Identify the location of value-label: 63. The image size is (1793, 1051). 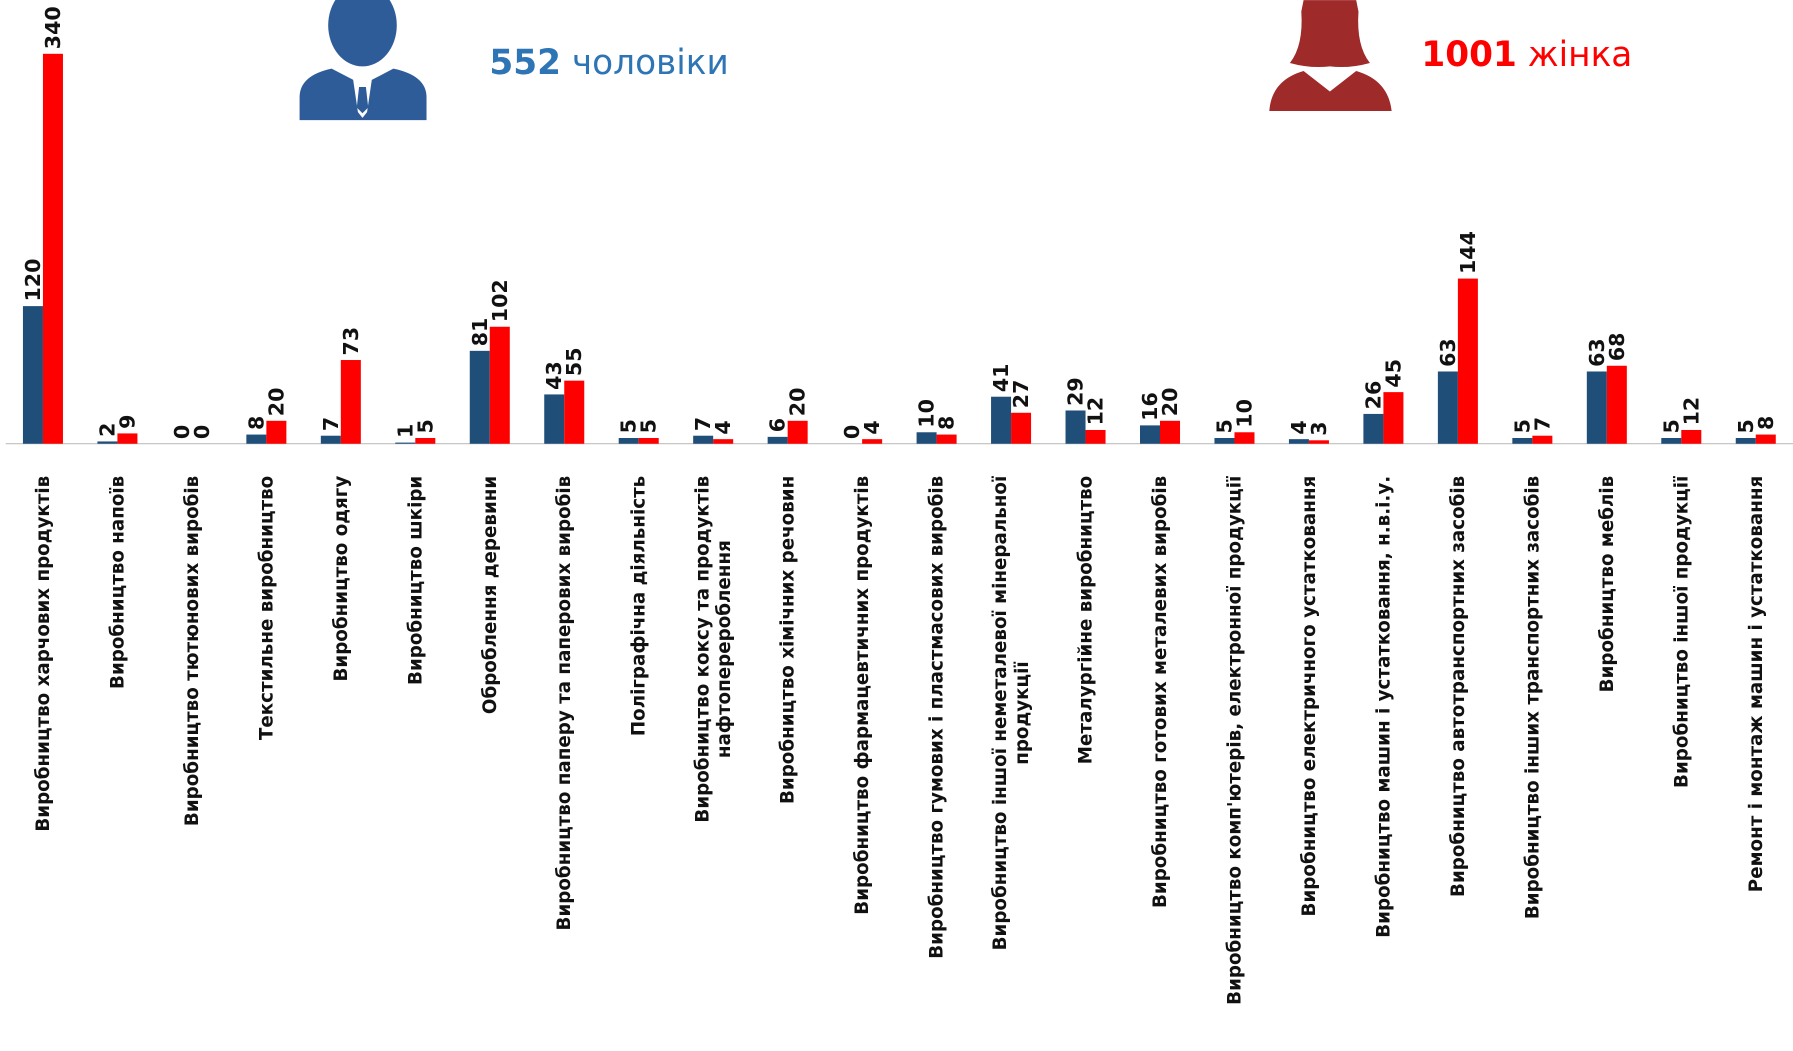
(1597, 352).